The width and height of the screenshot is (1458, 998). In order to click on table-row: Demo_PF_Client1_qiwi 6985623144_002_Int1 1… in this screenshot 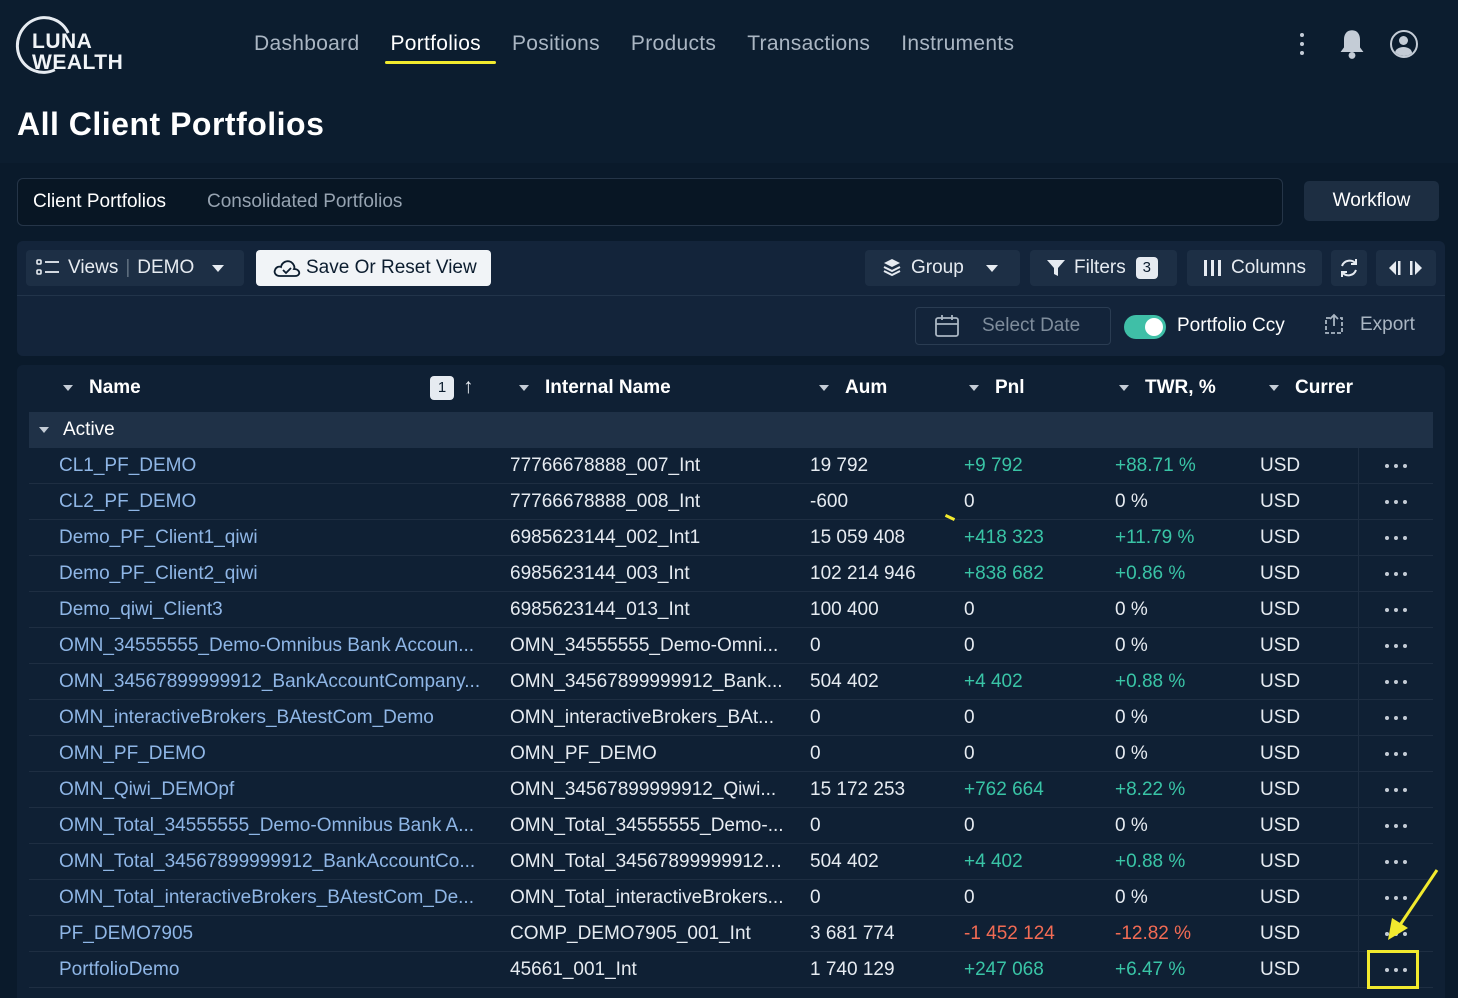, I will do `click(731, 538)`.